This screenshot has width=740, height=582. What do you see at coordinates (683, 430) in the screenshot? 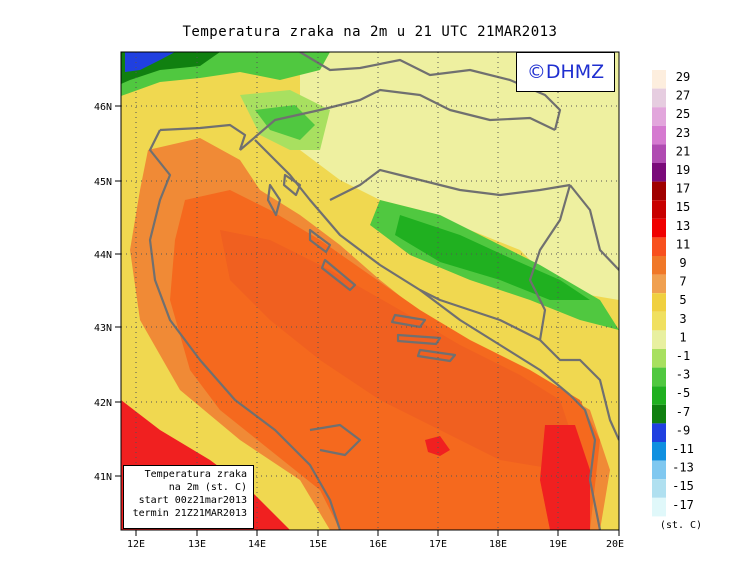
I see `colorbar-label: -9` at bounding box center [683, 430].